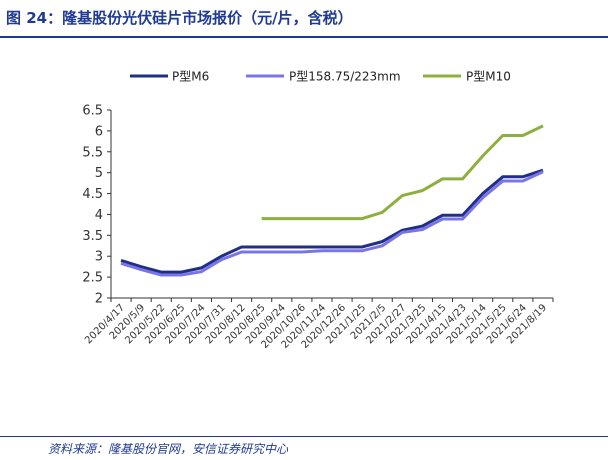 The image size is (608, 460). I want to click on y-tick-label: 4.5, so click(92, 194).